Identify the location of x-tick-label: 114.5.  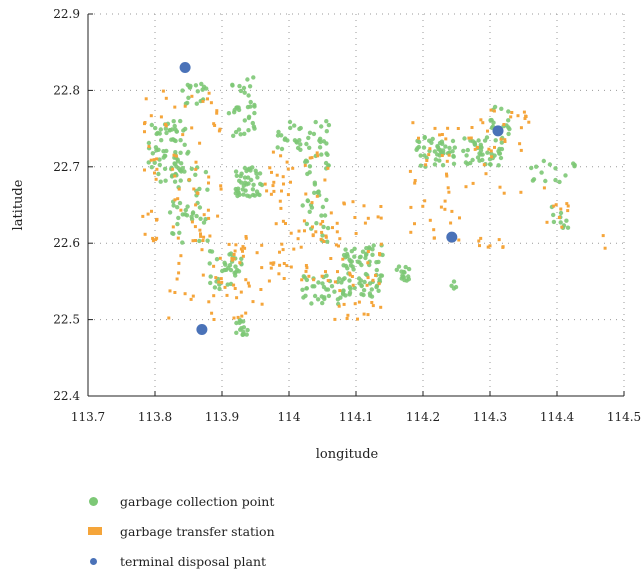
(624, 417).